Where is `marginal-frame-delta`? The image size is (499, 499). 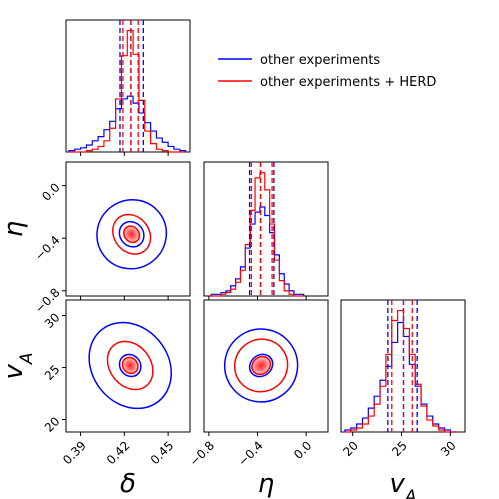 marginal-frame-delta is located at coordinates (128, 86).